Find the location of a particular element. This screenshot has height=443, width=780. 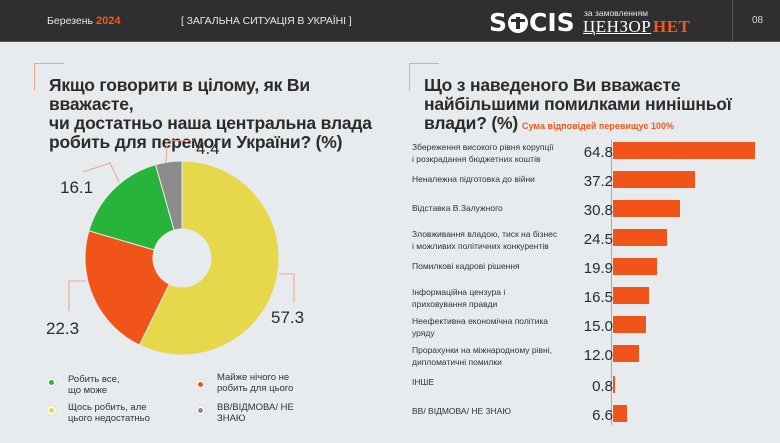

bar-category-label: ВВ/ ВІДМОВА/ НЕ ЗНАЮ is located at coordinates (497, 411).